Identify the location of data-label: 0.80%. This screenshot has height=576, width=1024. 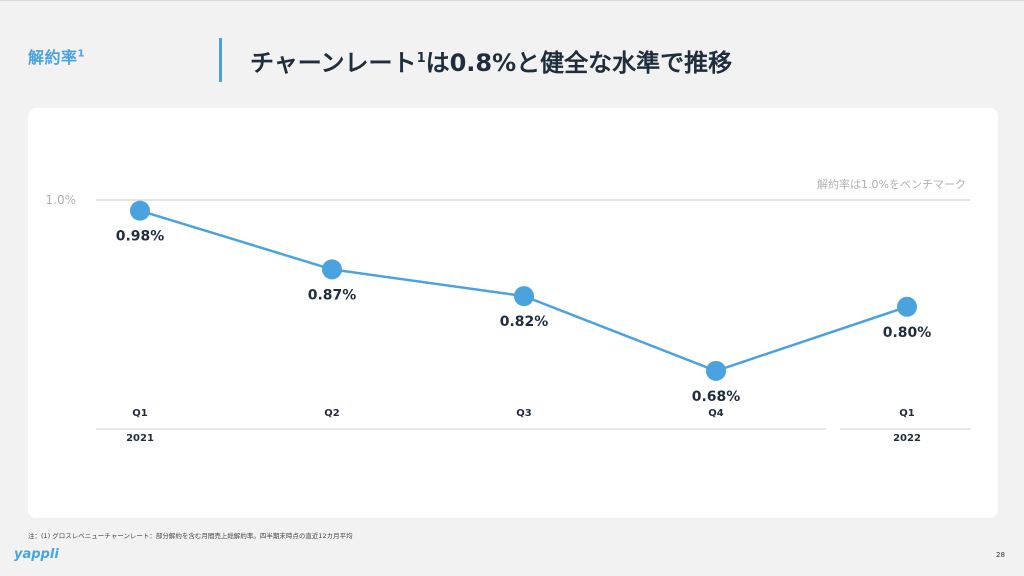
(907, 333).